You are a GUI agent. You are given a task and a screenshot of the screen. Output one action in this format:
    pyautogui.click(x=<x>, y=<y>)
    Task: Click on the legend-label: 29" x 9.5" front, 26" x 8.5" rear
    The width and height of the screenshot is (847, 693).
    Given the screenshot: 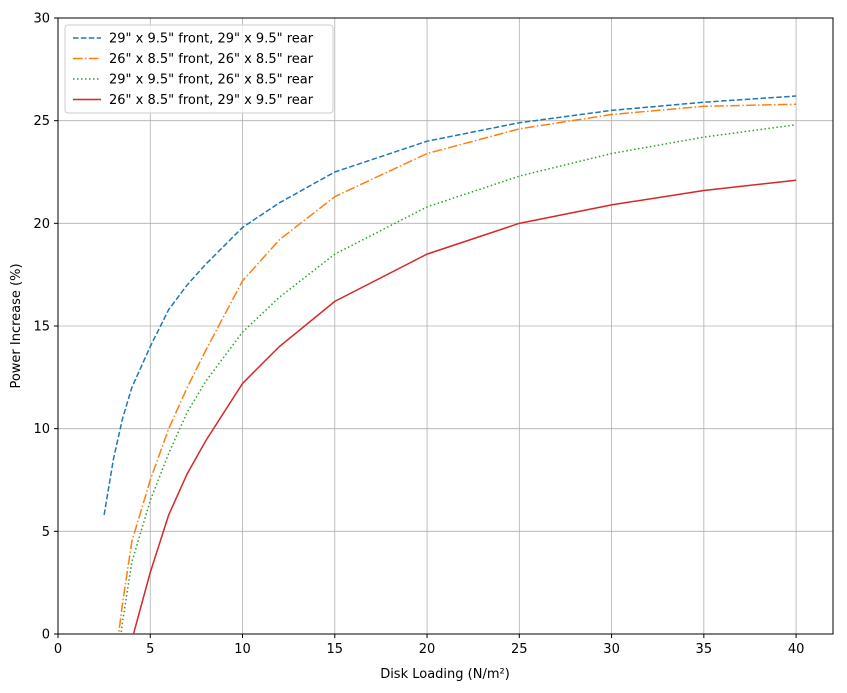 What is the action you would take?
    pyautogui.click(x=211, y=80)
    